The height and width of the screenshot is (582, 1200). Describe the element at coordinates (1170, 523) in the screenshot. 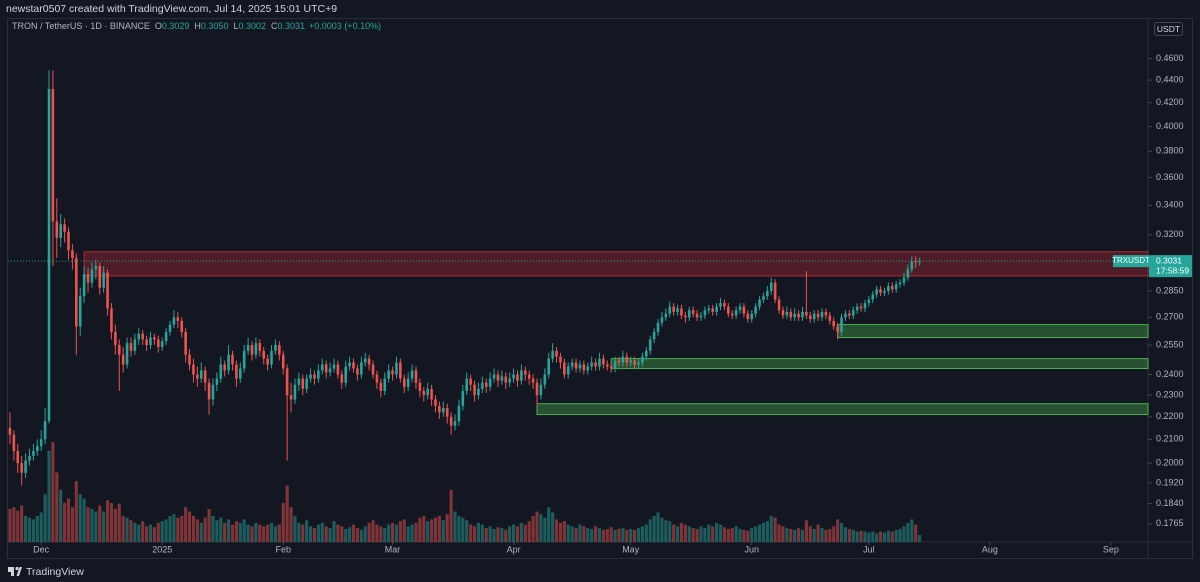

I see `y-tick-label: 0.1765` at that location.